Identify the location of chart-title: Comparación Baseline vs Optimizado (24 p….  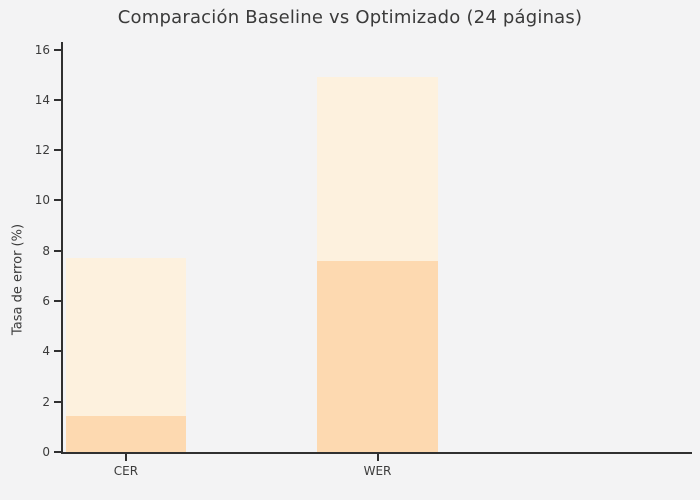
(350, 17).